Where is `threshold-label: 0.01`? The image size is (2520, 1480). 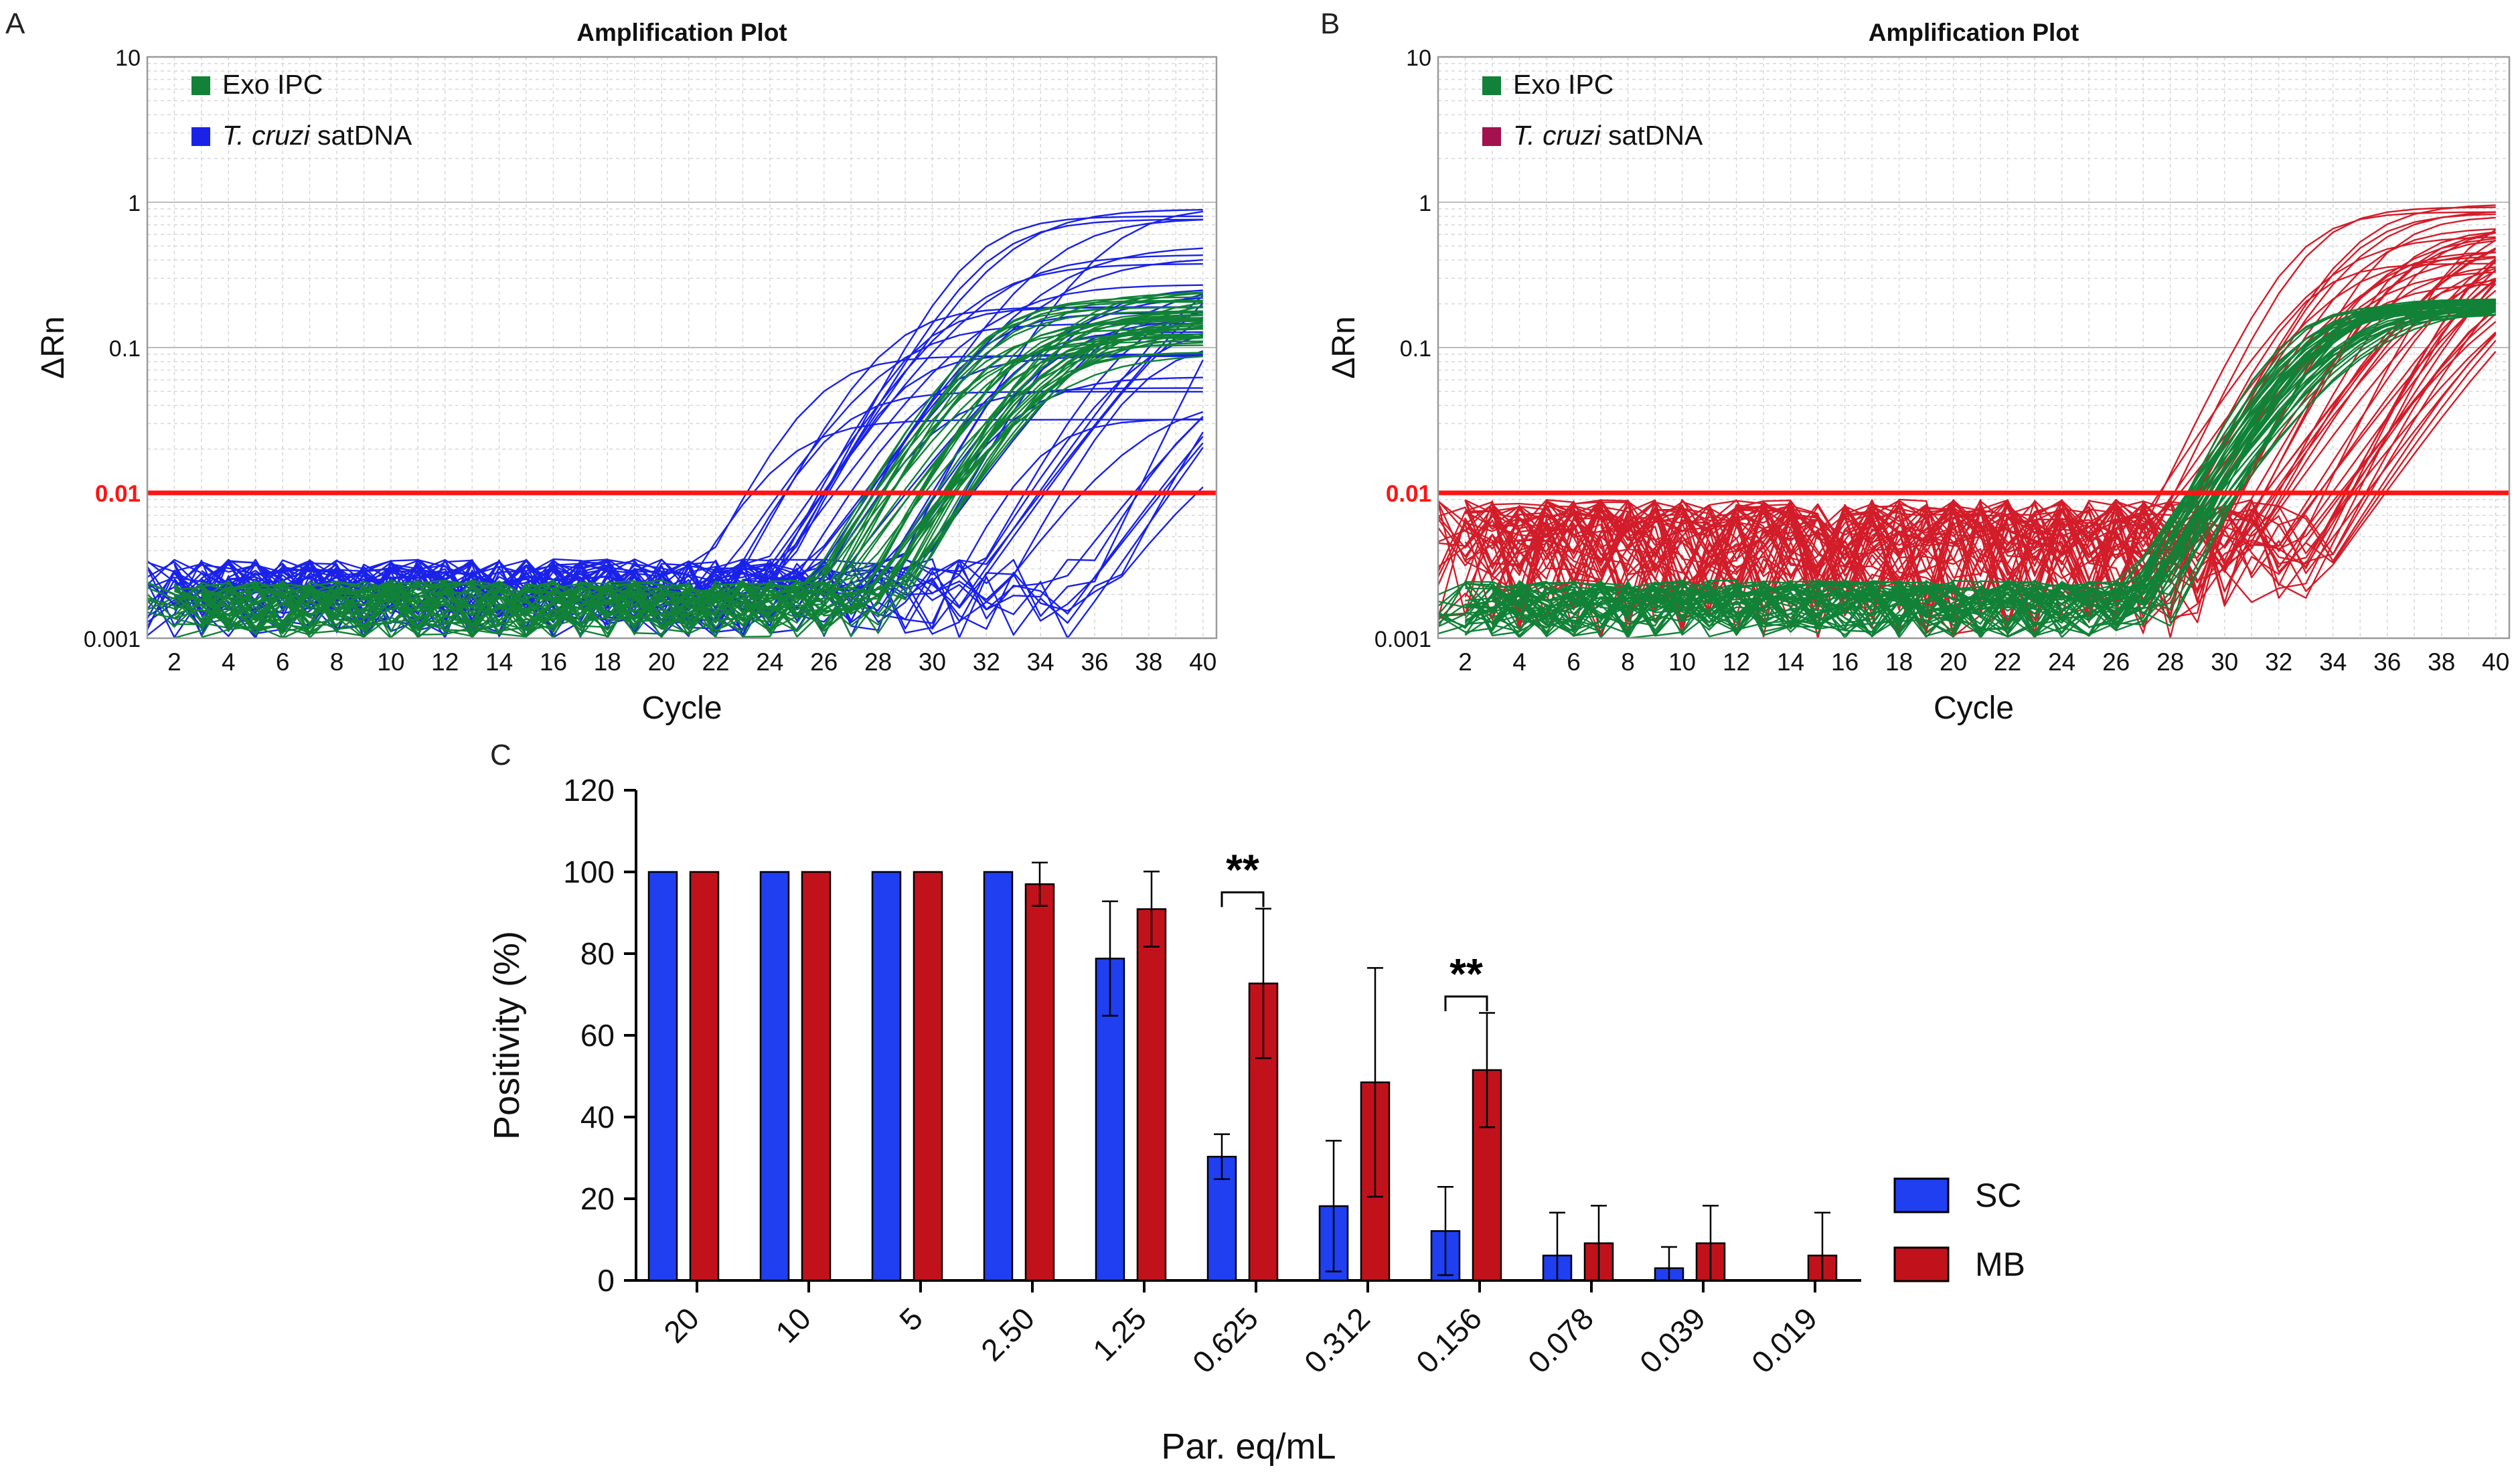
threshold-label: 0.01 is located at coordinates (1408, 494).